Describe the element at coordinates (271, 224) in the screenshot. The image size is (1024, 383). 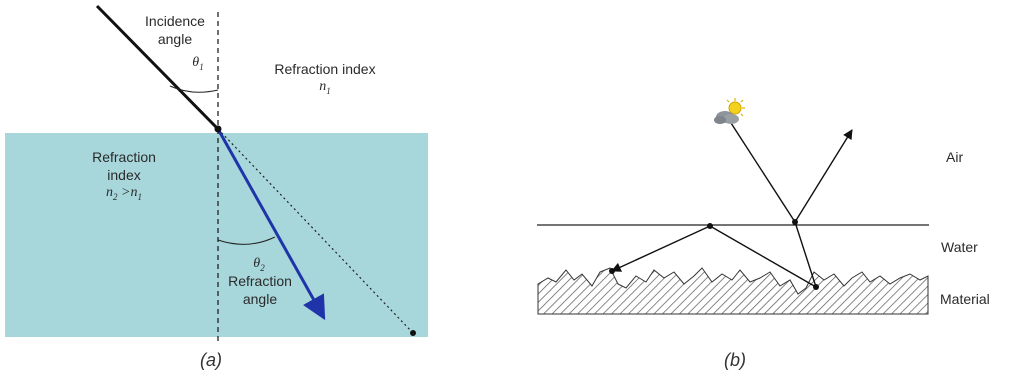
I see `refracted-ray` at that location.